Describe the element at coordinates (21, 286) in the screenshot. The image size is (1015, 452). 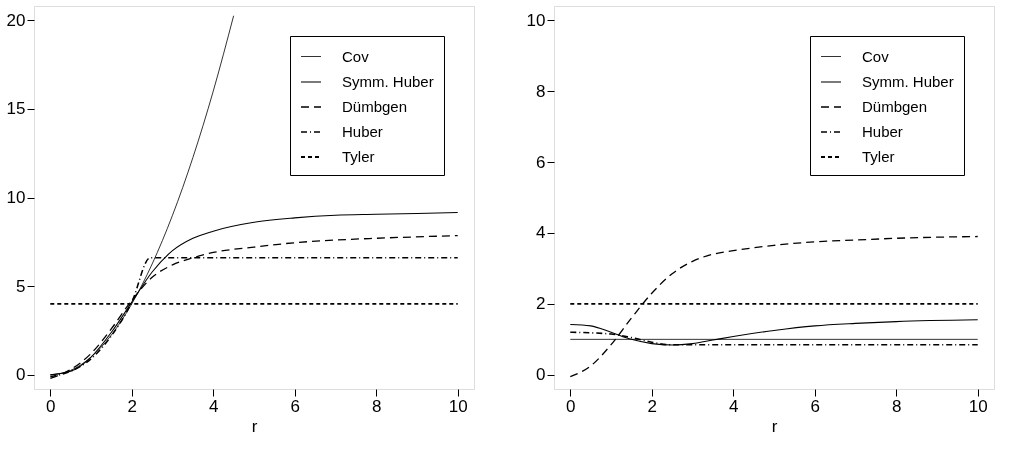
I see `y-tick-label: 5` at that location.